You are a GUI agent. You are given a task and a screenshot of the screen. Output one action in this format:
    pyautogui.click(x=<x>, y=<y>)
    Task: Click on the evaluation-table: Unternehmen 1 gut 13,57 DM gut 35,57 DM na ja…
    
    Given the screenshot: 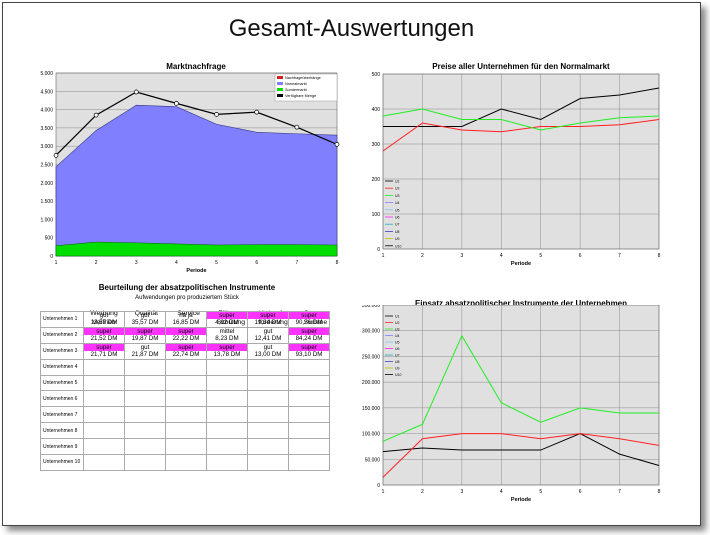 What is the action you would take?
    pyautogui.click(x=185, y=391)
    